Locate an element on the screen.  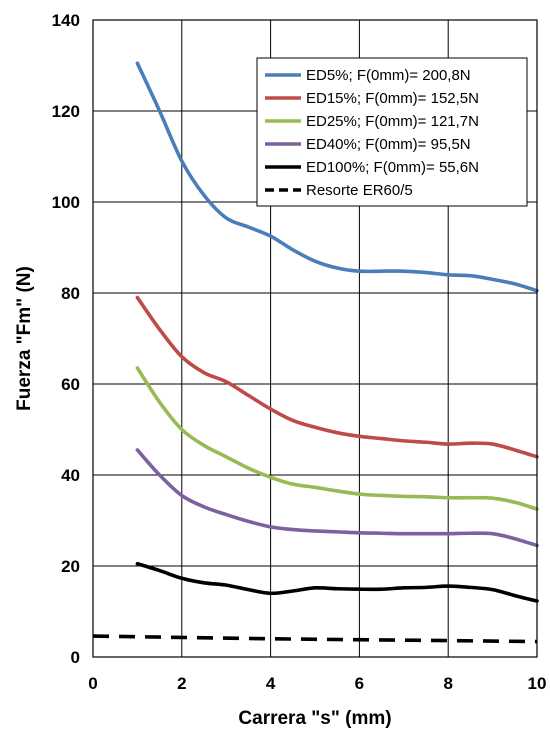
x-tick-label: 2 is located at coordinates (181, 683).